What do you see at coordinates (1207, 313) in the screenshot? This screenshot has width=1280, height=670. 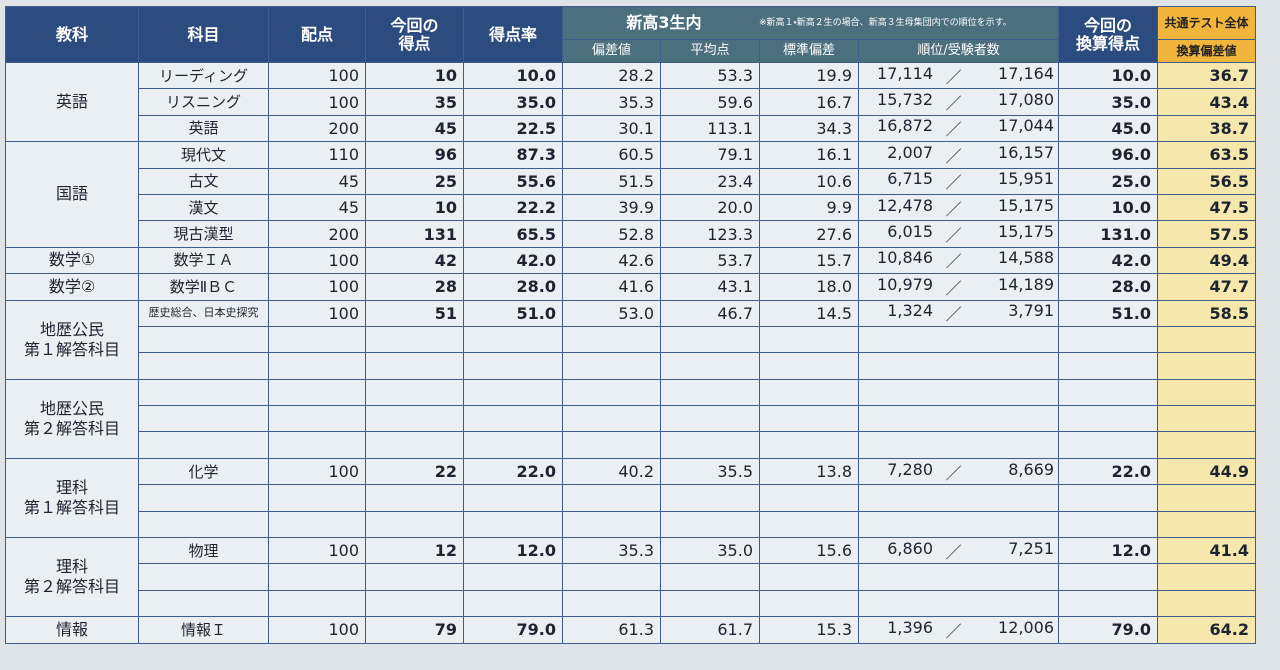 I see `cell: 58.5` at bounding box center [1207, 313].